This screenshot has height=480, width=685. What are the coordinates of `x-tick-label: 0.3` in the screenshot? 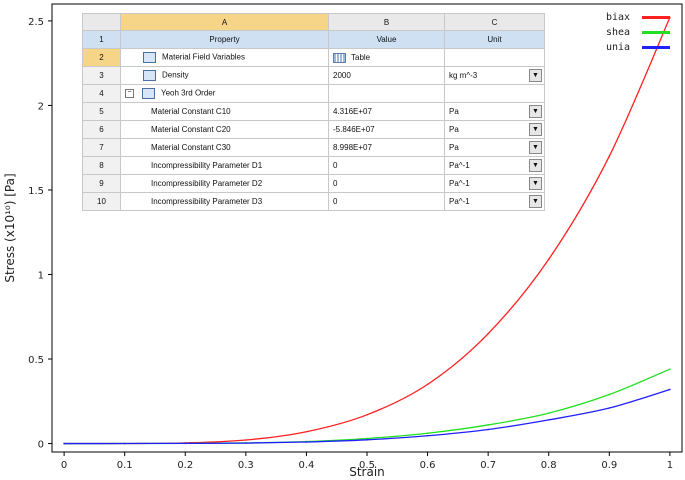 It's located at (246, 465).